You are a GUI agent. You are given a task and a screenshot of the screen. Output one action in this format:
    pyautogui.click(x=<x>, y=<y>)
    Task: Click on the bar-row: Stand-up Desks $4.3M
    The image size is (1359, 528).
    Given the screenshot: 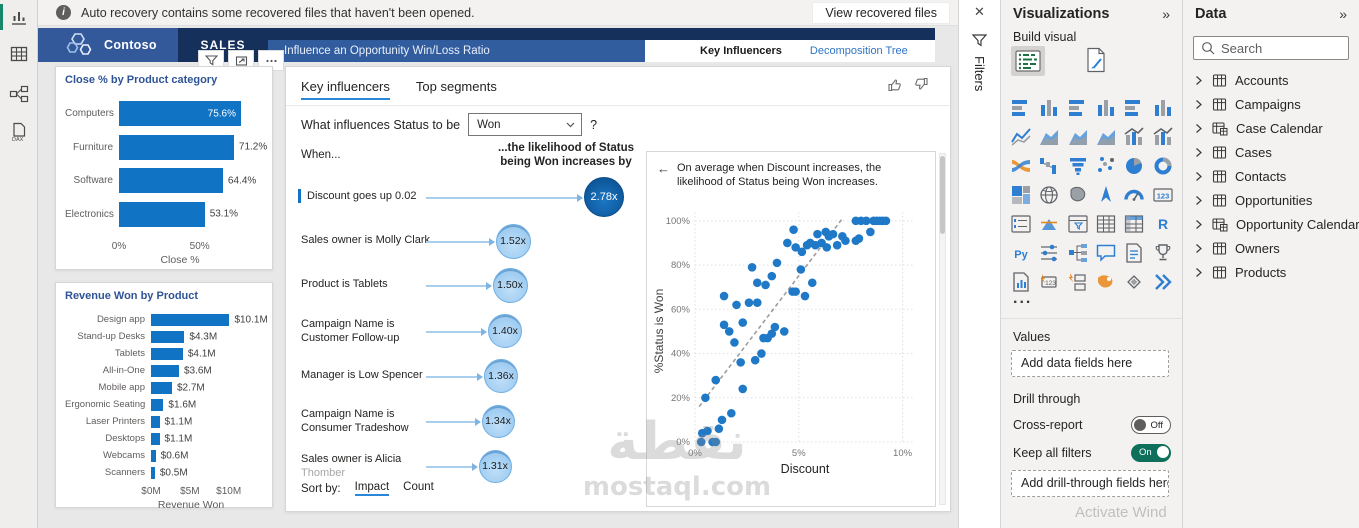 What is the action you would take?
    pyautogui.click(x=166, y=336)
    